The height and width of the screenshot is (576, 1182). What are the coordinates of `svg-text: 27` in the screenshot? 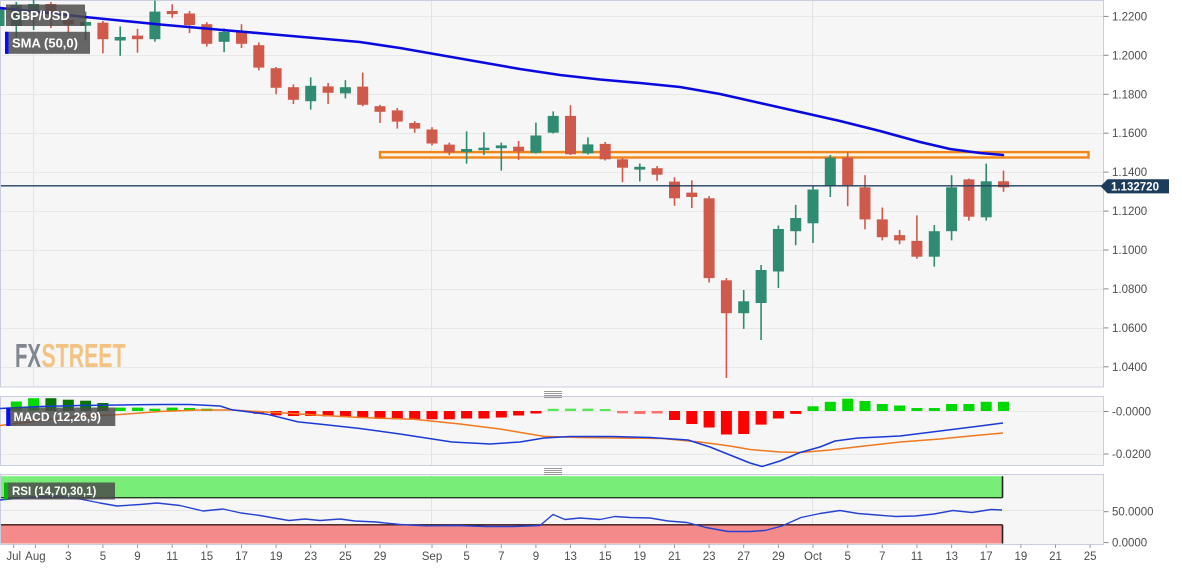 It's located at (743, 557).